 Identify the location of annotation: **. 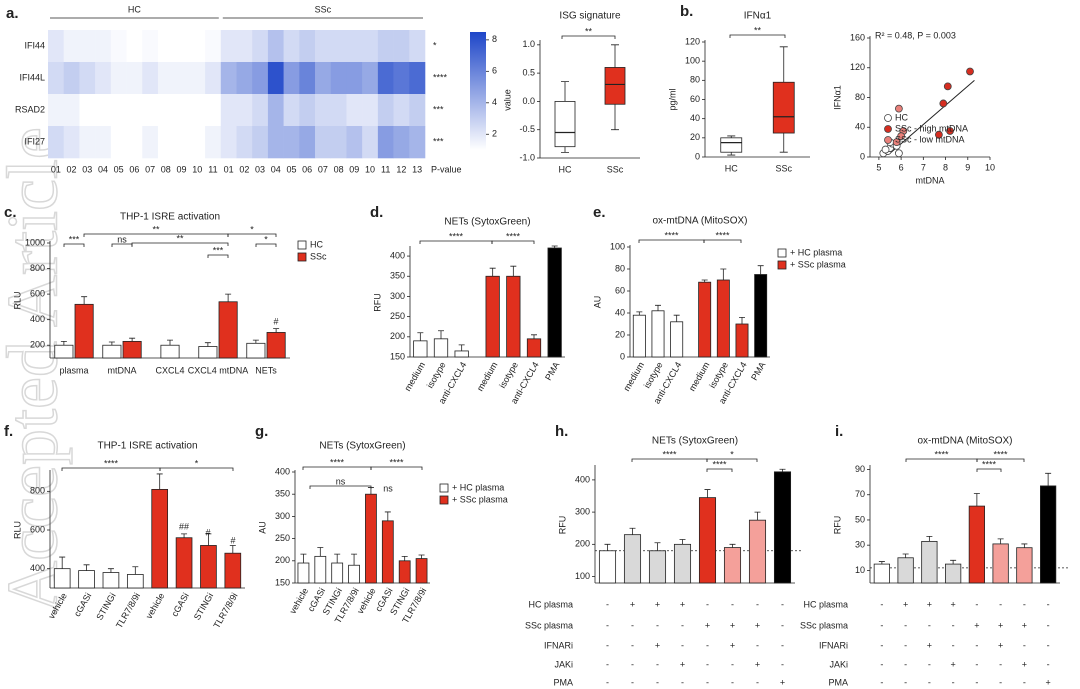
(180, 238).